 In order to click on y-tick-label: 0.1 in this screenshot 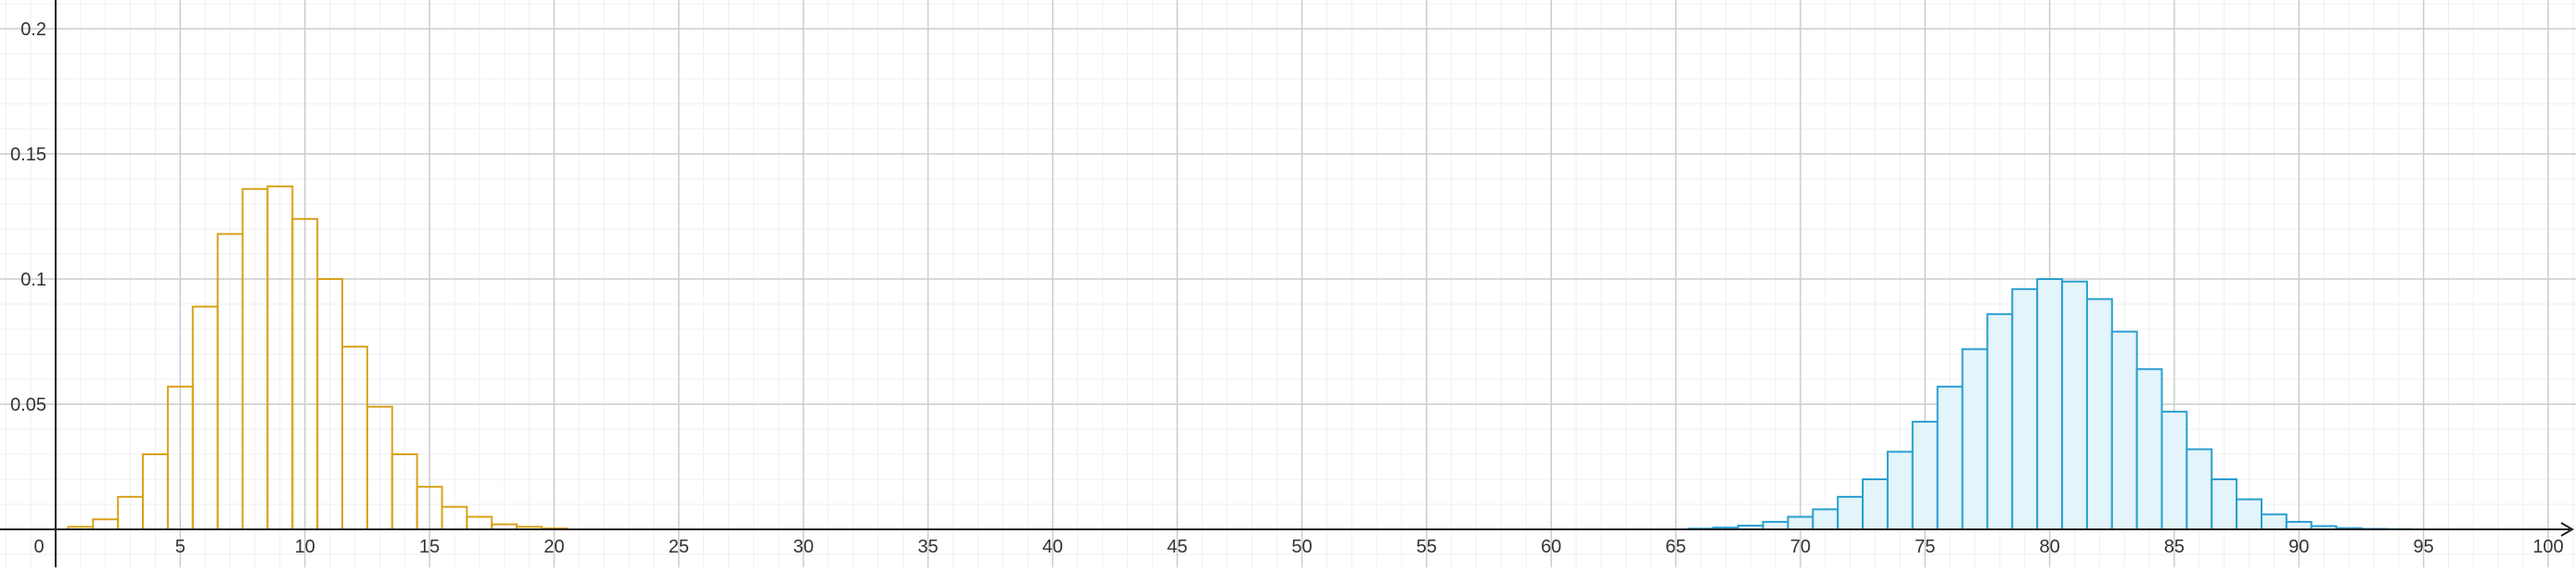, I will do `click(33, 280)`.